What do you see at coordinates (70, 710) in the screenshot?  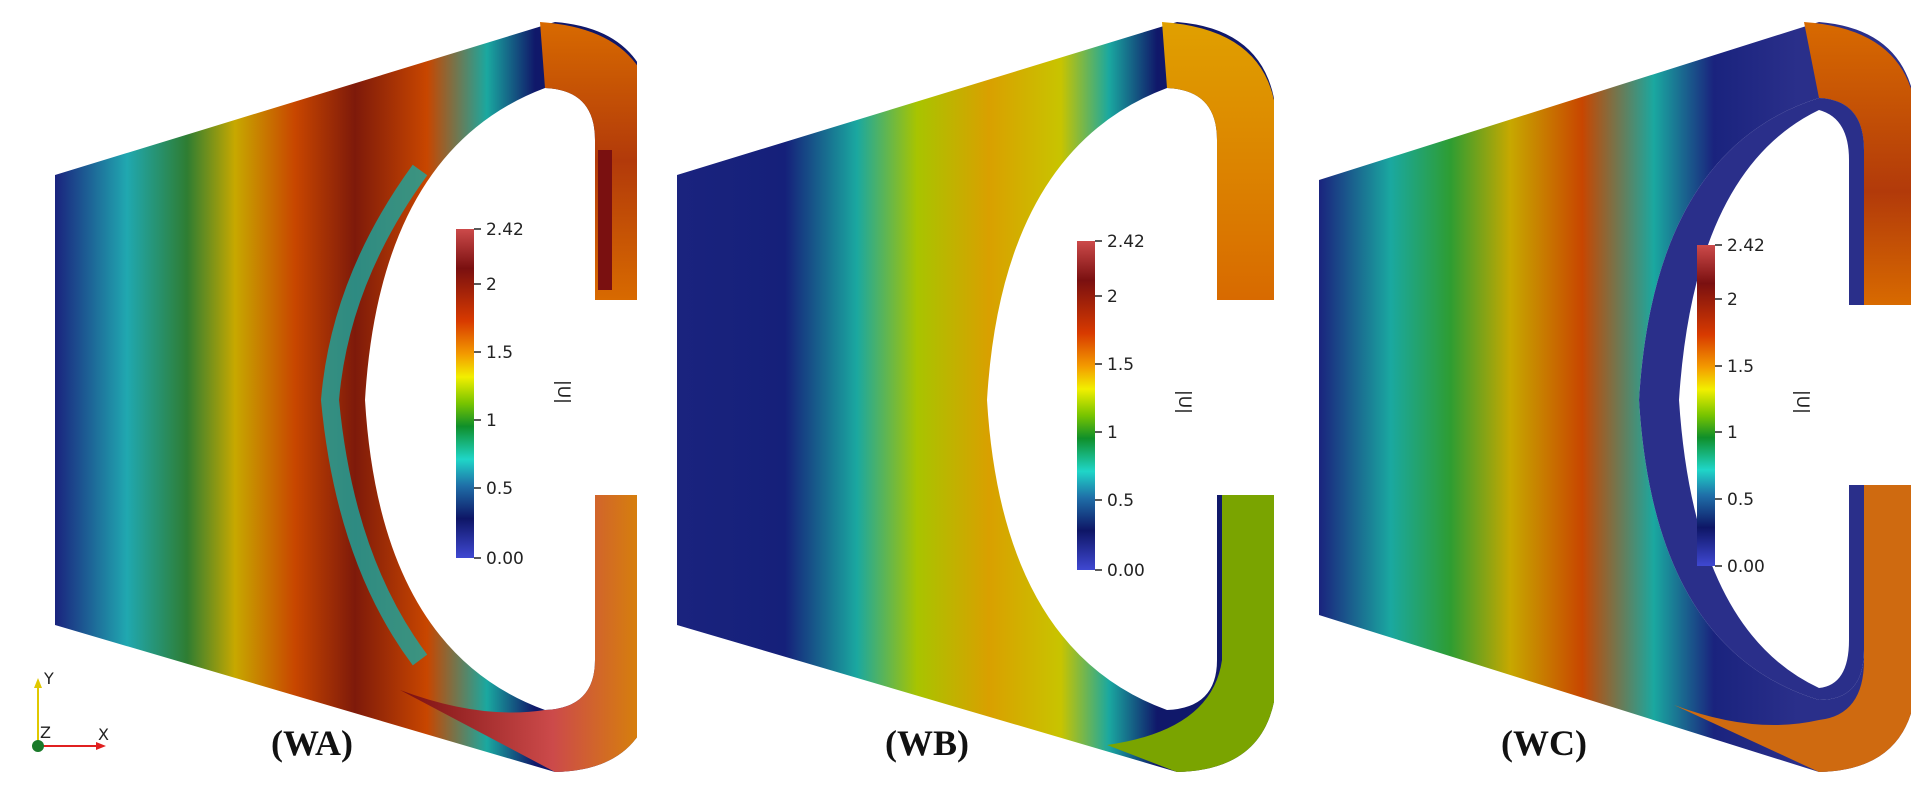 I see `axes-triad-icon: Y Z X` at bounding box center [70, 710].